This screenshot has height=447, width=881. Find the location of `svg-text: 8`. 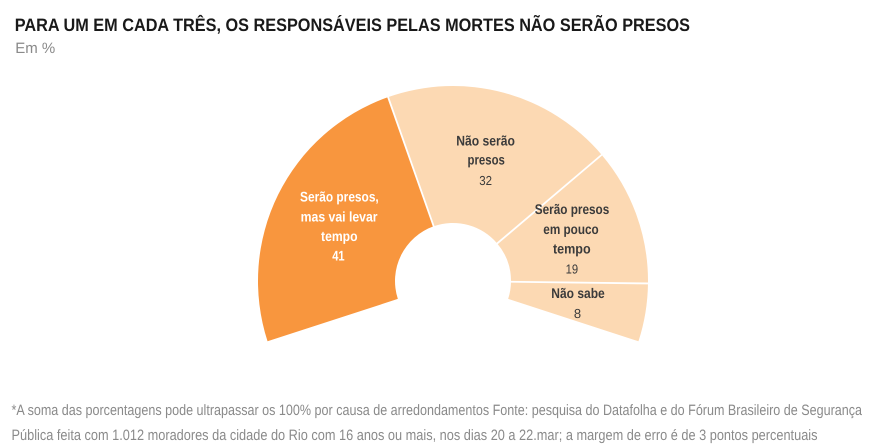

svg-text: 8 is located at coordinates (577, 313).